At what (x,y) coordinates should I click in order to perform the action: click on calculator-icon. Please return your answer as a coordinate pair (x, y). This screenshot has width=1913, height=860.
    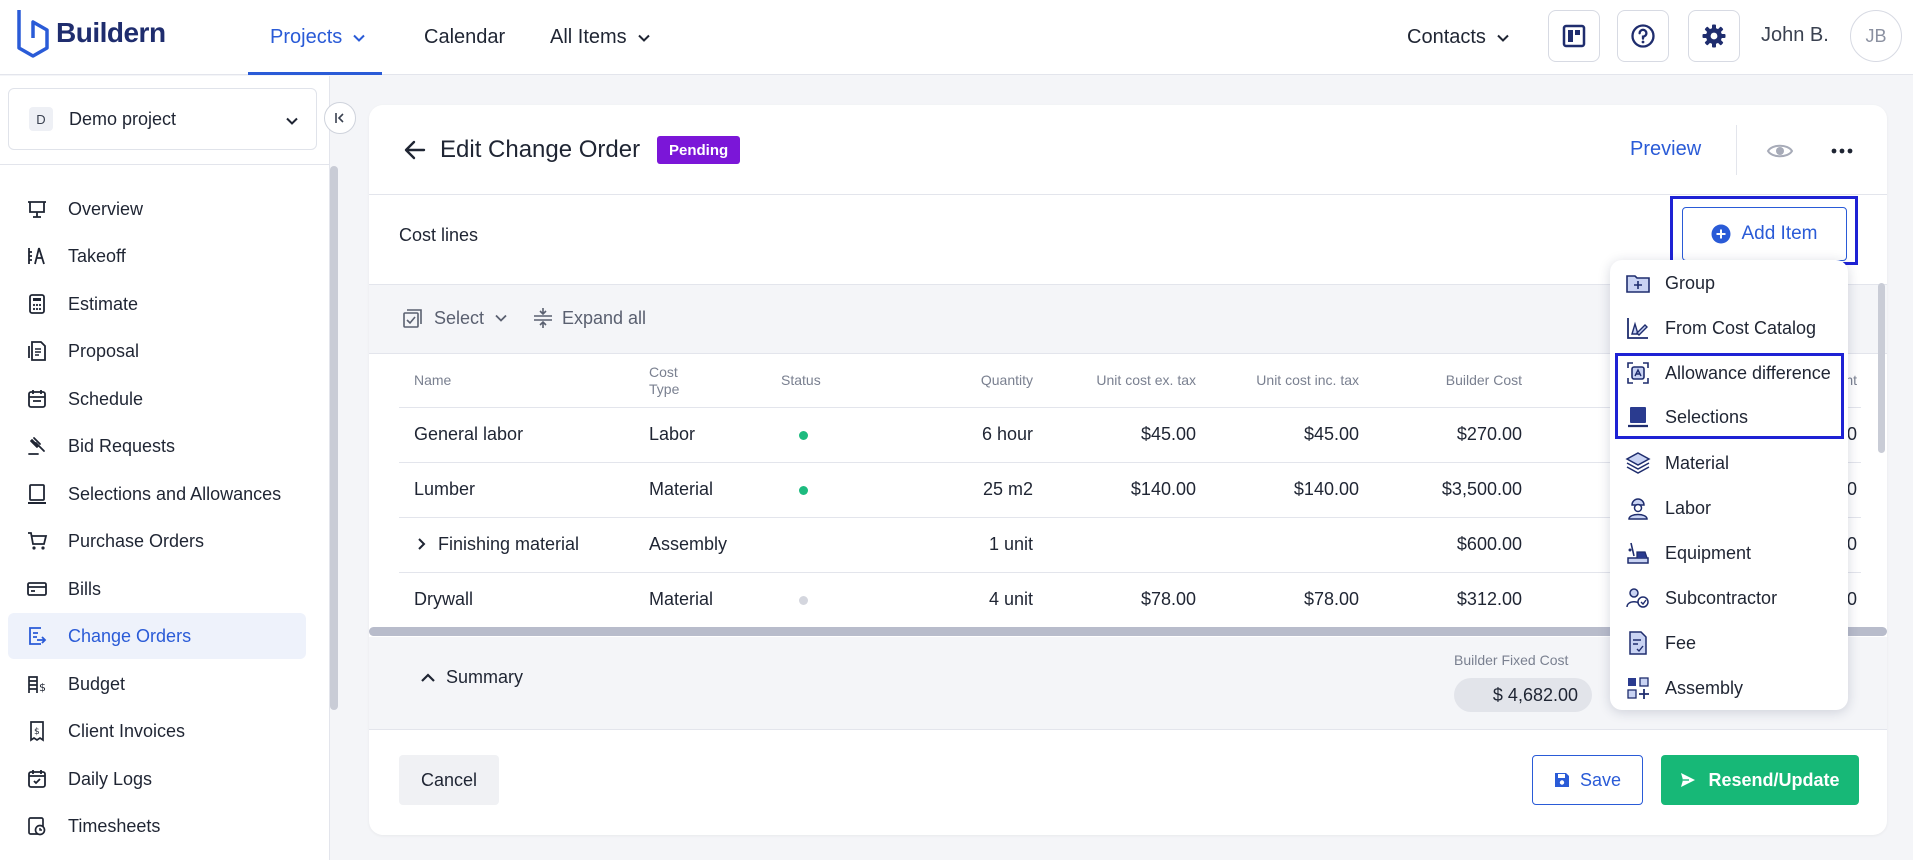
    Looking at the image, I should click on (37, 304).